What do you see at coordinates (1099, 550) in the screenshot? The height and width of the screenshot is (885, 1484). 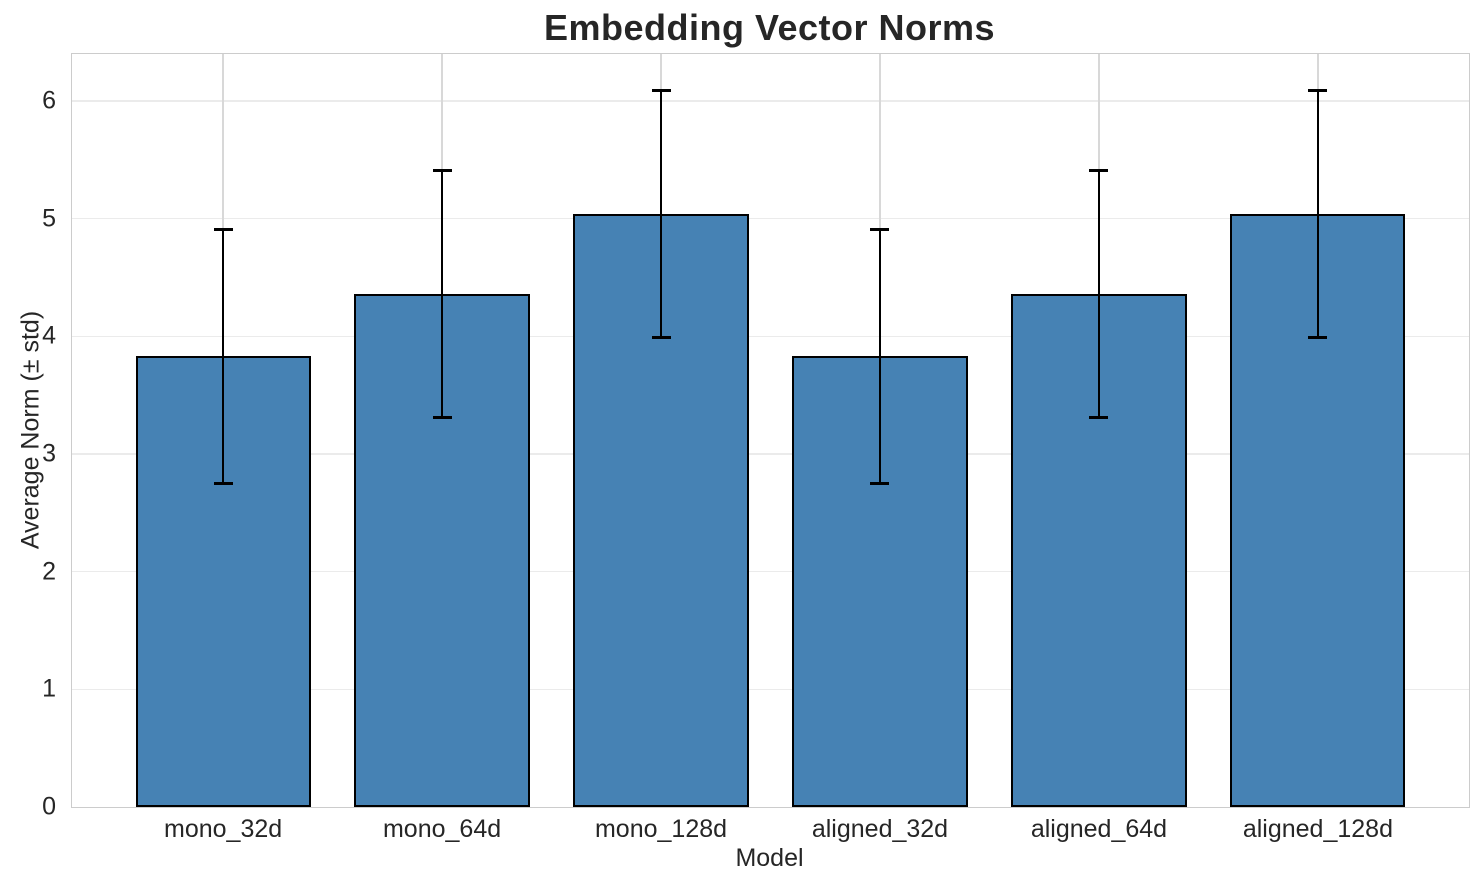 I see `bar-aligned_64d` at bounding box center [1099, 550].